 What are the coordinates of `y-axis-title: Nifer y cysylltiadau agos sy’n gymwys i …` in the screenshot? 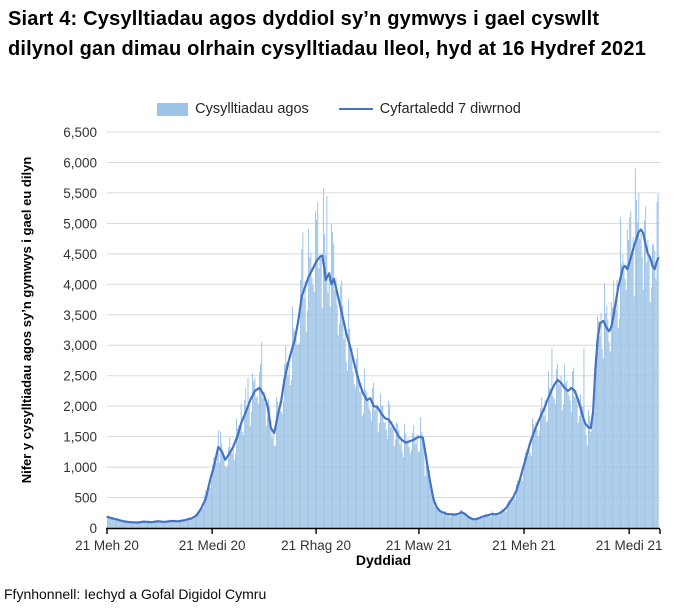 It's located at (26, 320).